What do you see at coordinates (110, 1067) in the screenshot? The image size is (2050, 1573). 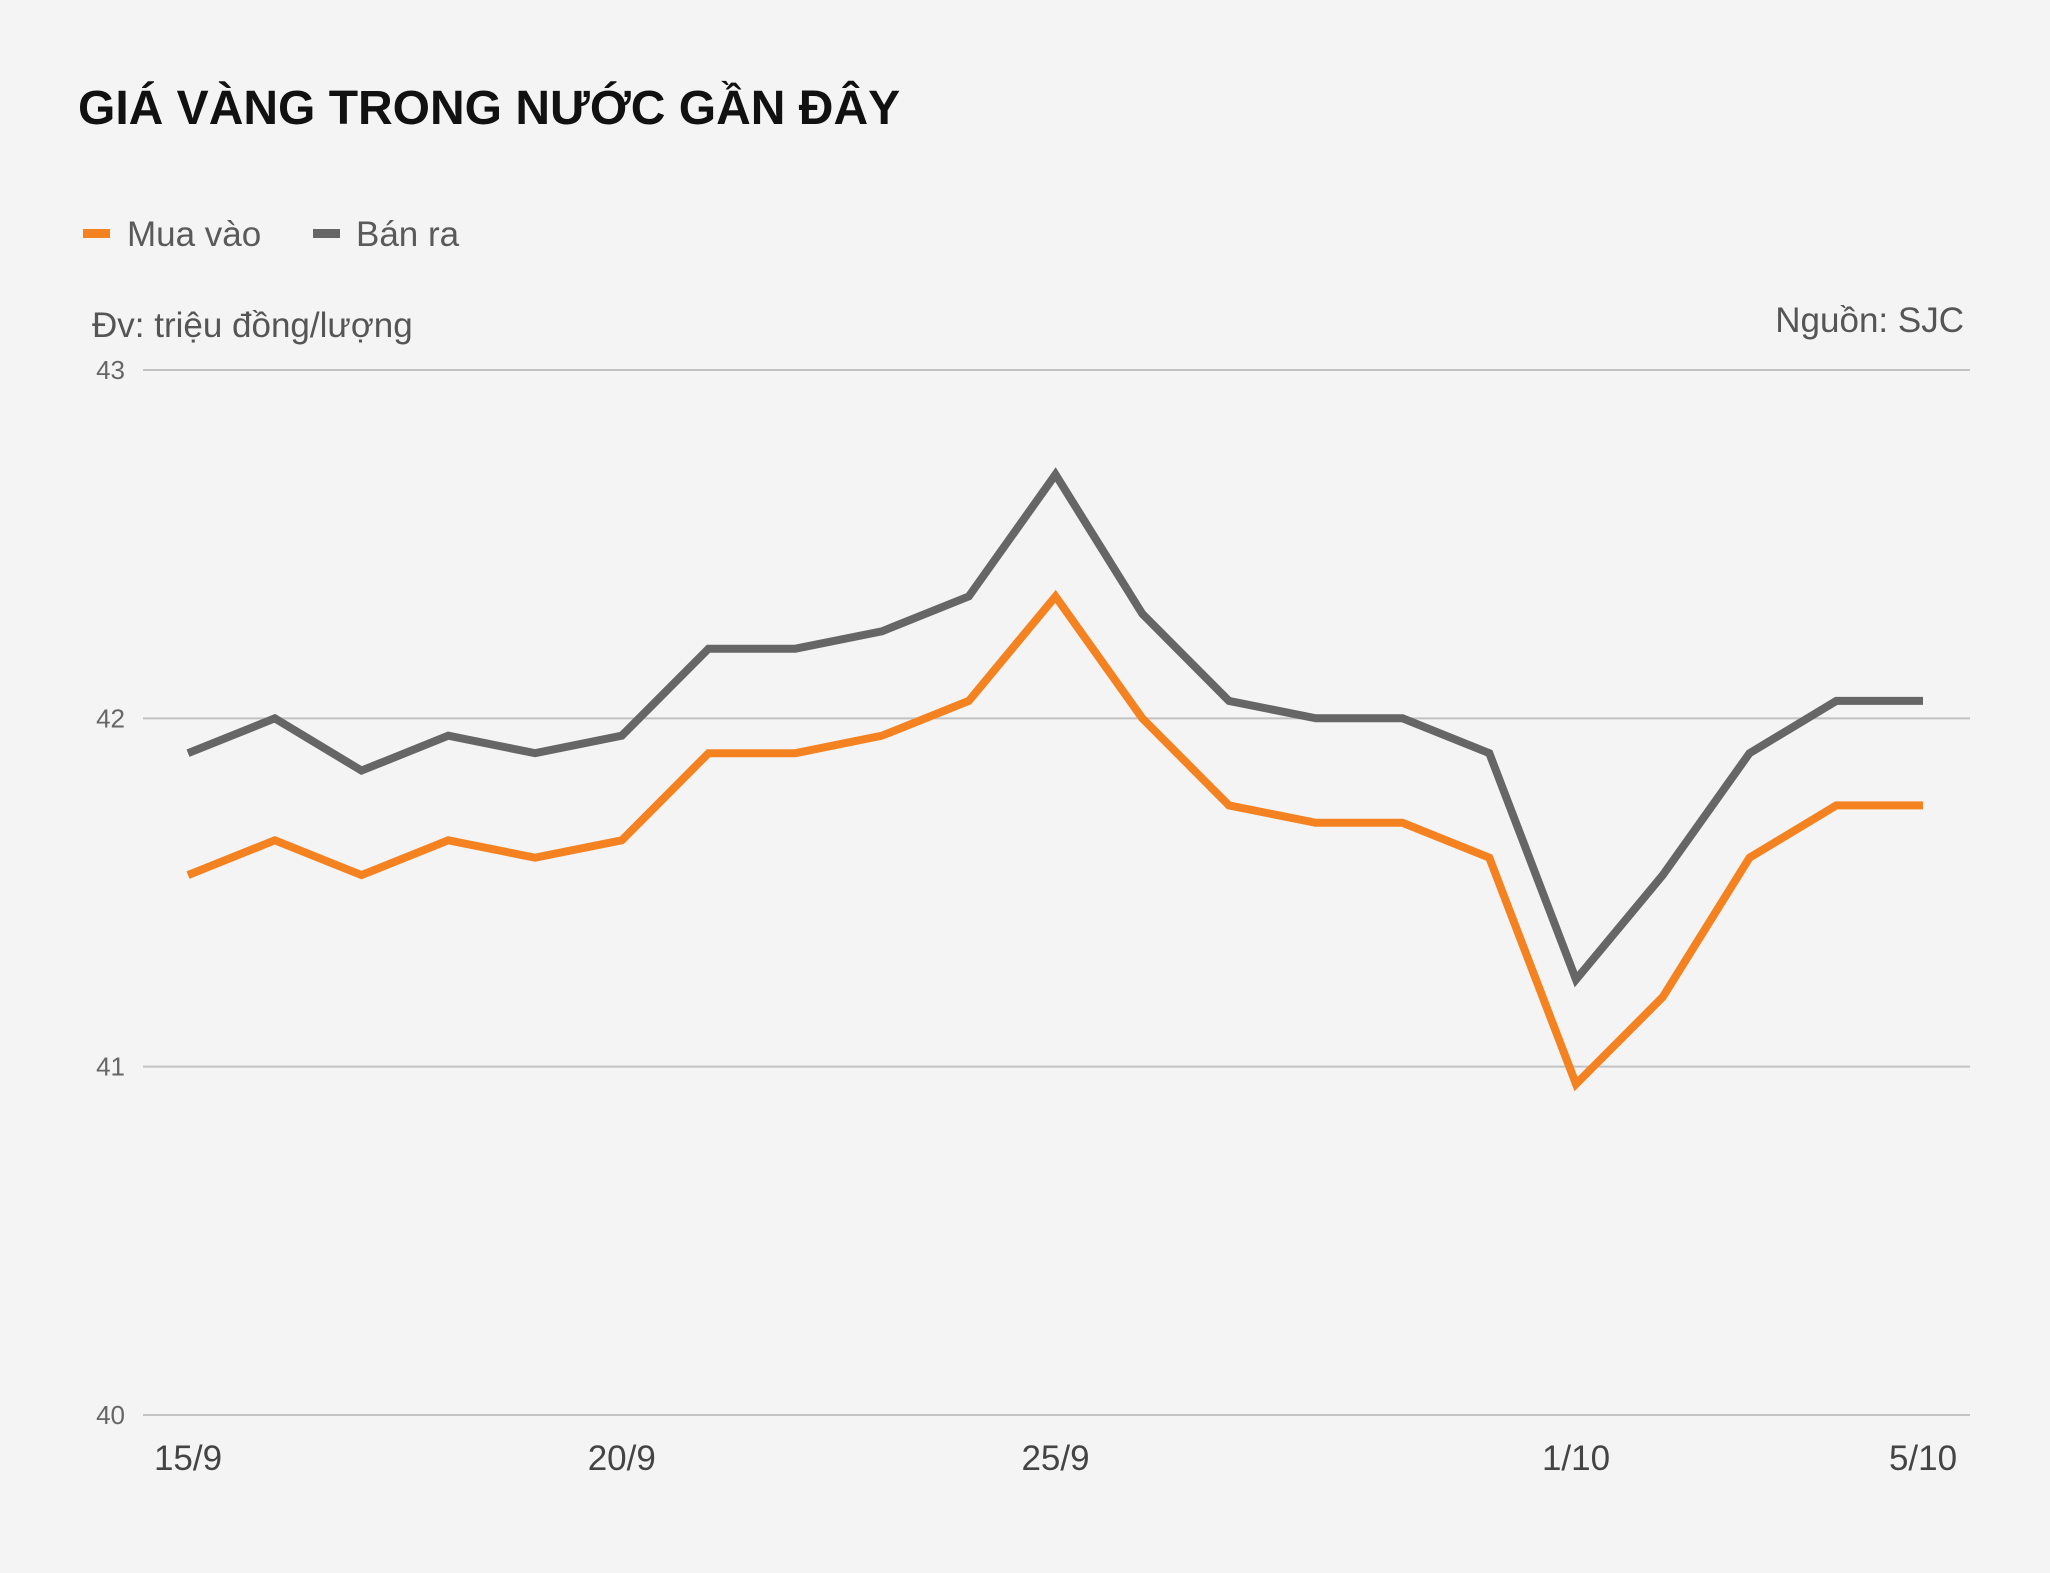 I see `y-tick-label: 41` at bounding box center [110, 1067].